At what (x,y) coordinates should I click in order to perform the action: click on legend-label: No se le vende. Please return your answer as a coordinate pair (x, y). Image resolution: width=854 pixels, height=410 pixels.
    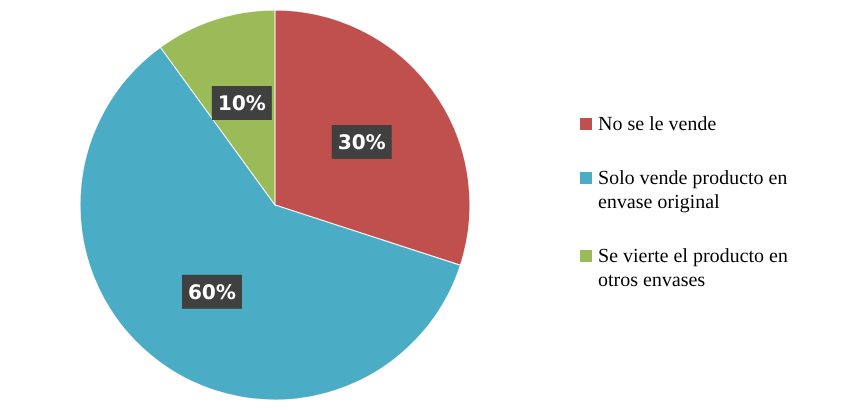
    Looking at the image, I should click on (657, 124).